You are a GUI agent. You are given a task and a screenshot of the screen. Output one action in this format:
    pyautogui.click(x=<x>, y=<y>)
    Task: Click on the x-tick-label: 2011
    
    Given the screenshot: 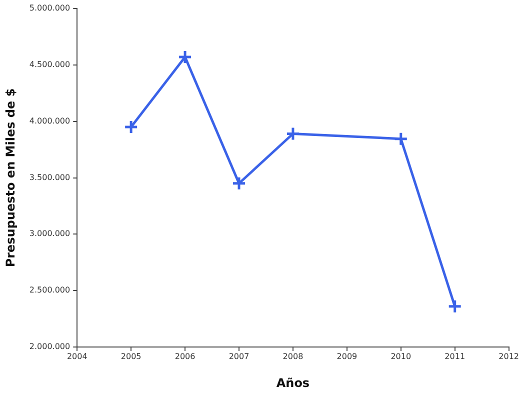 What is the action you would take?
    pyautogui.click(x=455, y=356)
    